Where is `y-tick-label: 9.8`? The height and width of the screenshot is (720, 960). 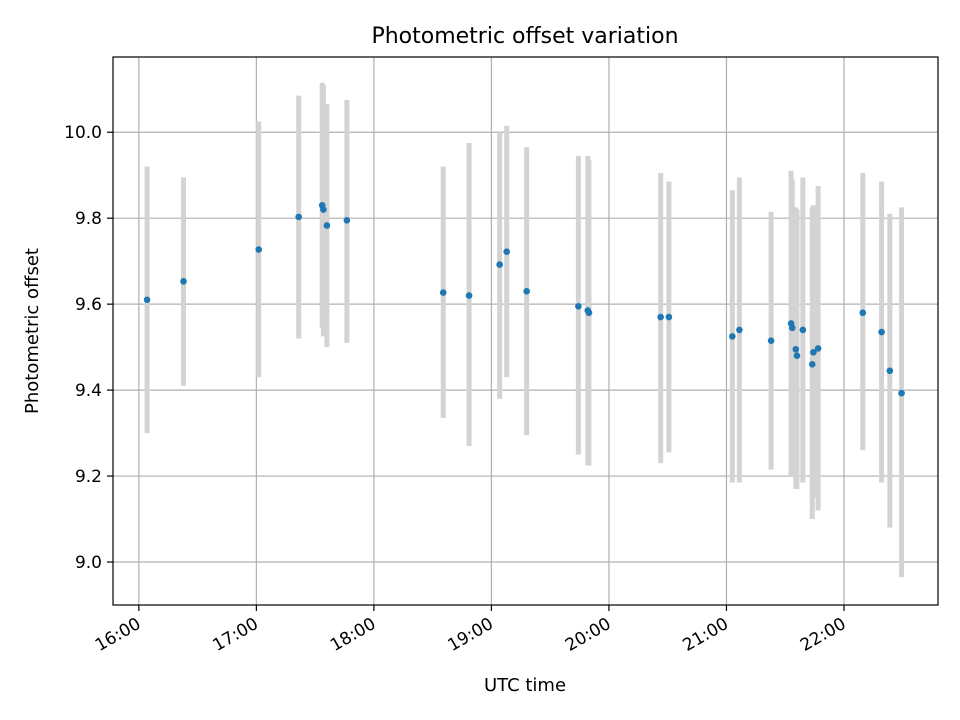 y-tick-label: 9.8 is located at coordinates (88, 219).